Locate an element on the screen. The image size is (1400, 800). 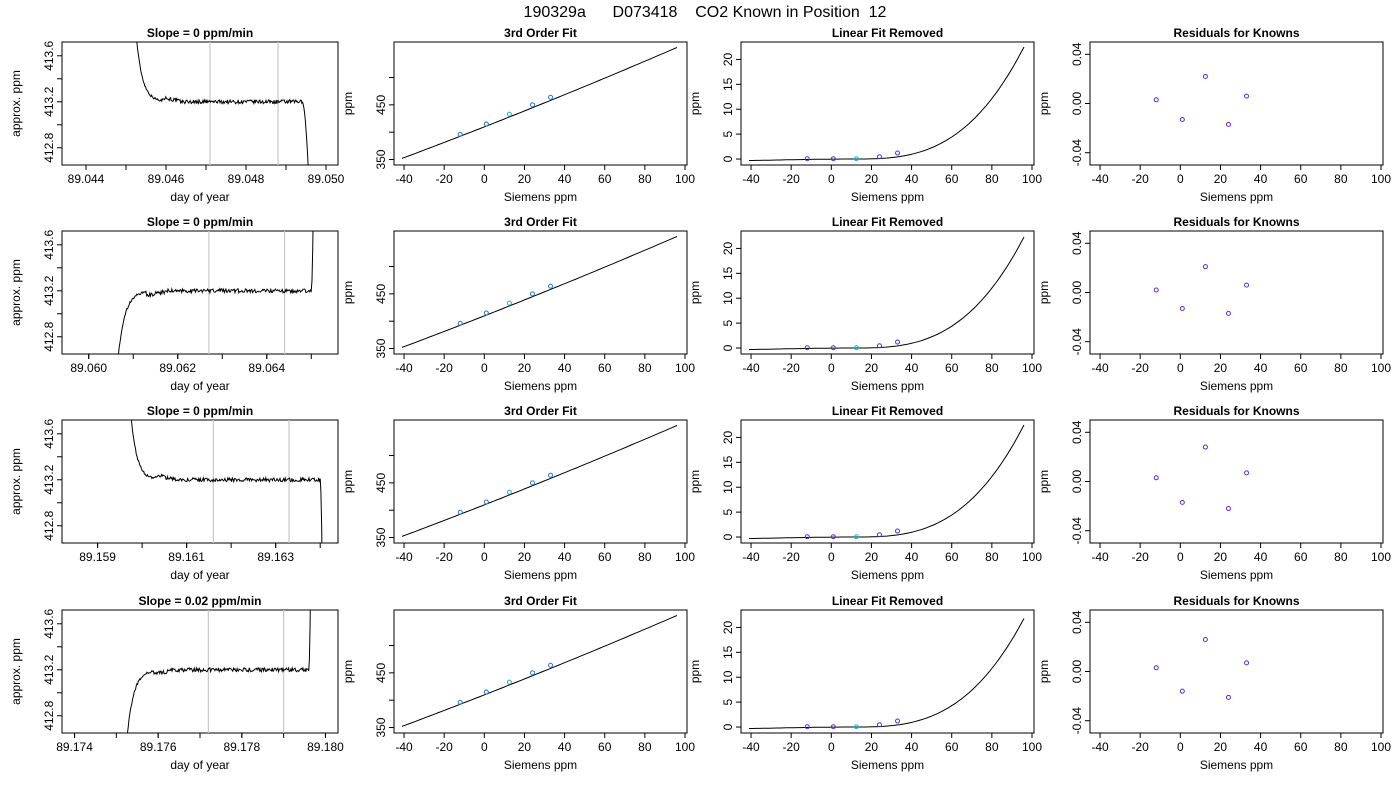
y-axis: 0 5 10 15 20 ppm is located at coordinates (714, 296).